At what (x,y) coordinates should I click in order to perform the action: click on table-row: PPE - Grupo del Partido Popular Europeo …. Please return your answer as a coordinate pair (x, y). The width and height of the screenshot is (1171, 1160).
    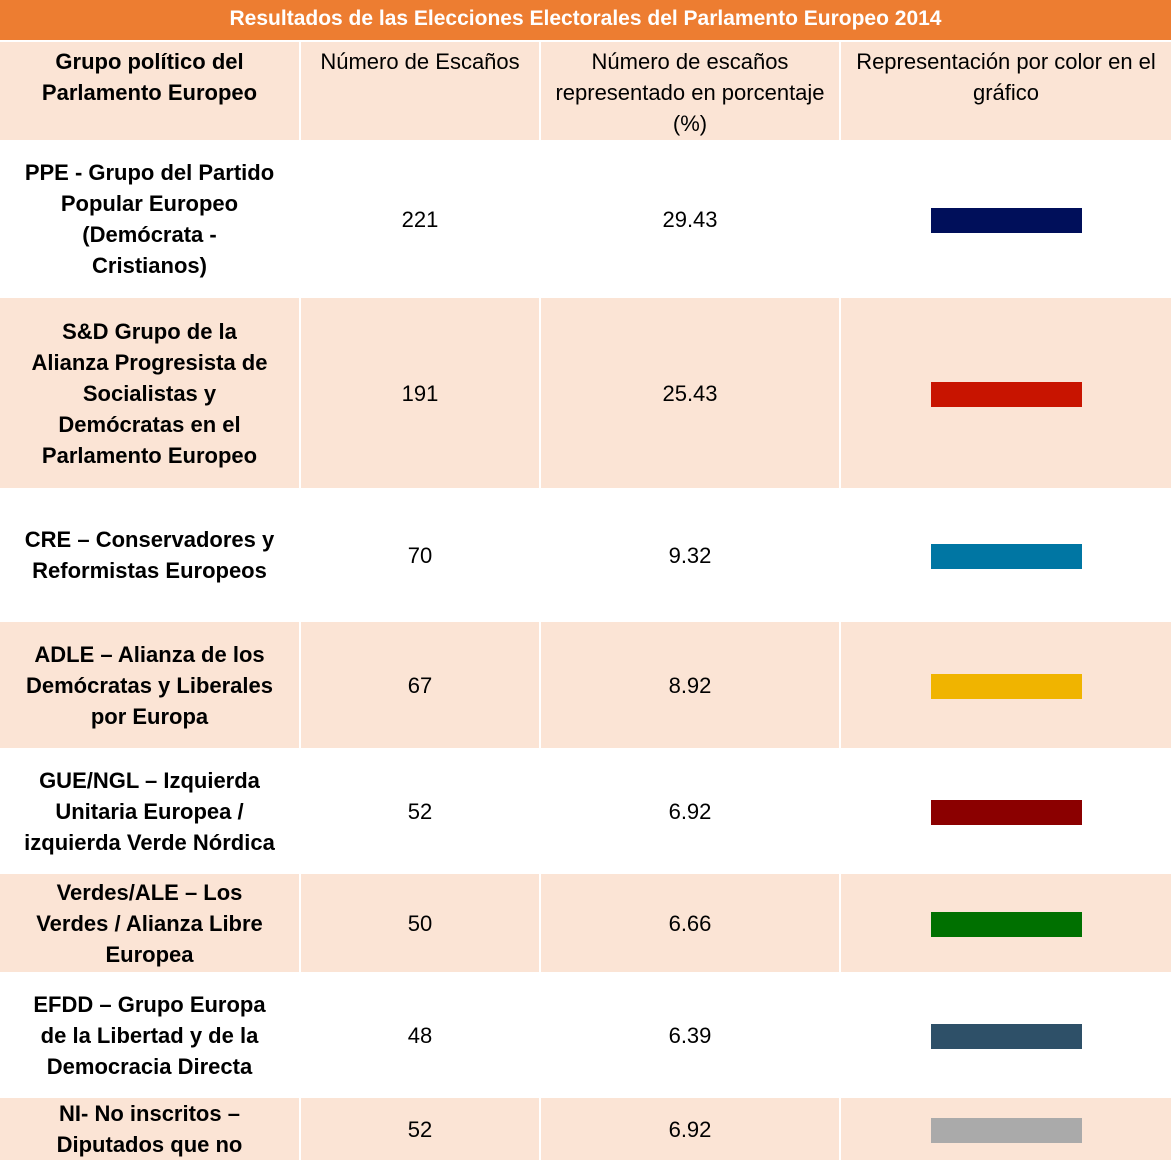
    Looking at the image, I should click on (585, 219).